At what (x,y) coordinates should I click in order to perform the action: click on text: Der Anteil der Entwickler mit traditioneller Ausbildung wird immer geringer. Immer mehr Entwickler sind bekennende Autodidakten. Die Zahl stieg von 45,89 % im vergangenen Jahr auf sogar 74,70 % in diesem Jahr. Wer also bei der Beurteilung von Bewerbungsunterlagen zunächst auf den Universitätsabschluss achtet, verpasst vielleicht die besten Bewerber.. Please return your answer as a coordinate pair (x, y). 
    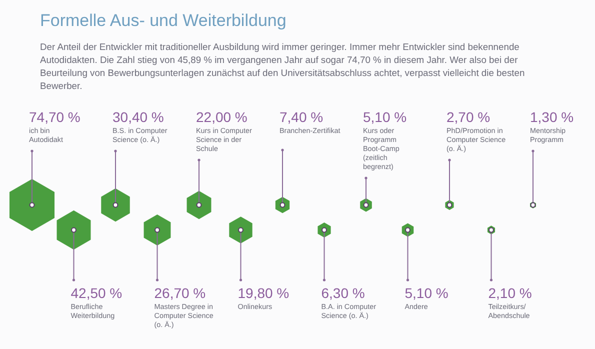
    Looking at the image, I should click on (282, 66).